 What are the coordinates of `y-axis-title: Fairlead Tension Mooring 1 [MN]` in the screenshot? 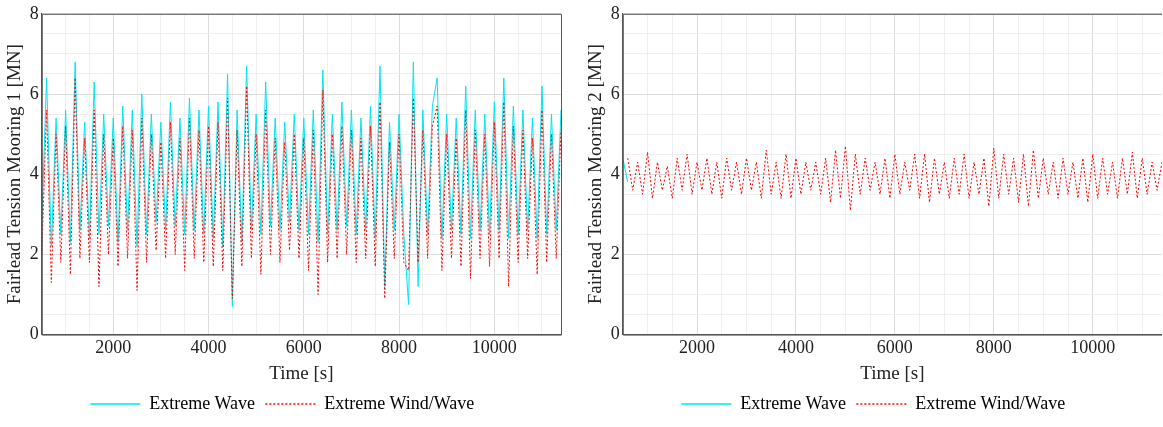 It's located at (14, 174).